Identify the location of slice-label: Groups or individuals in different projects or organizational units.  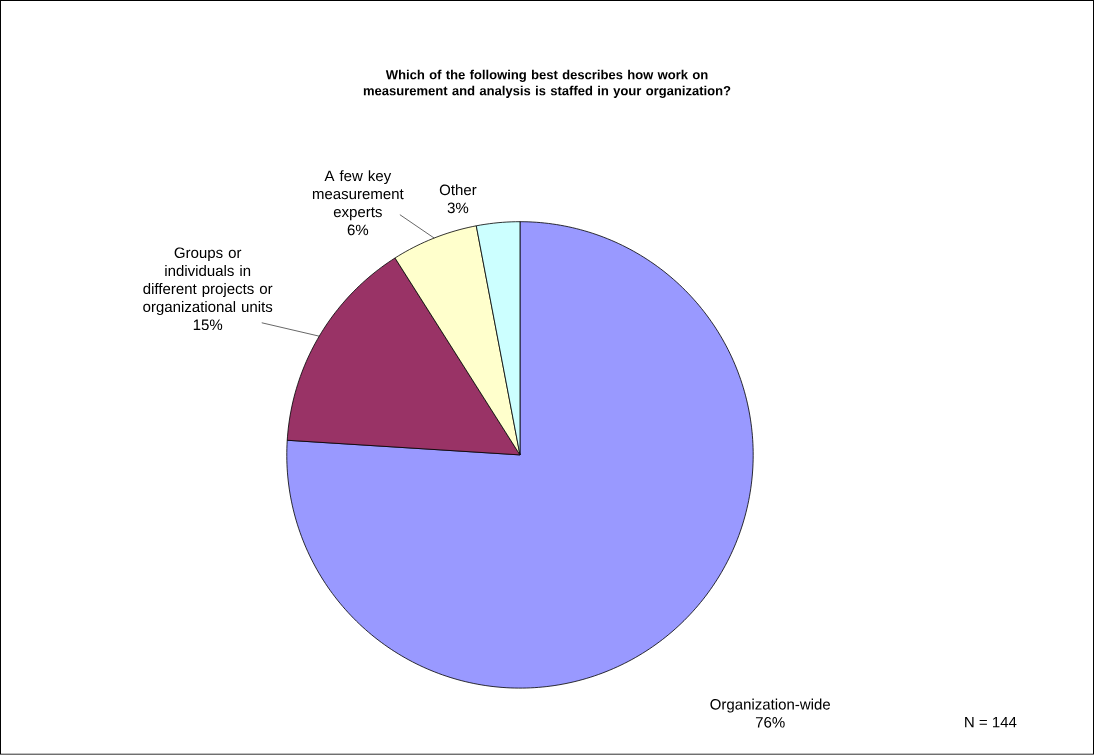
(208, 281).